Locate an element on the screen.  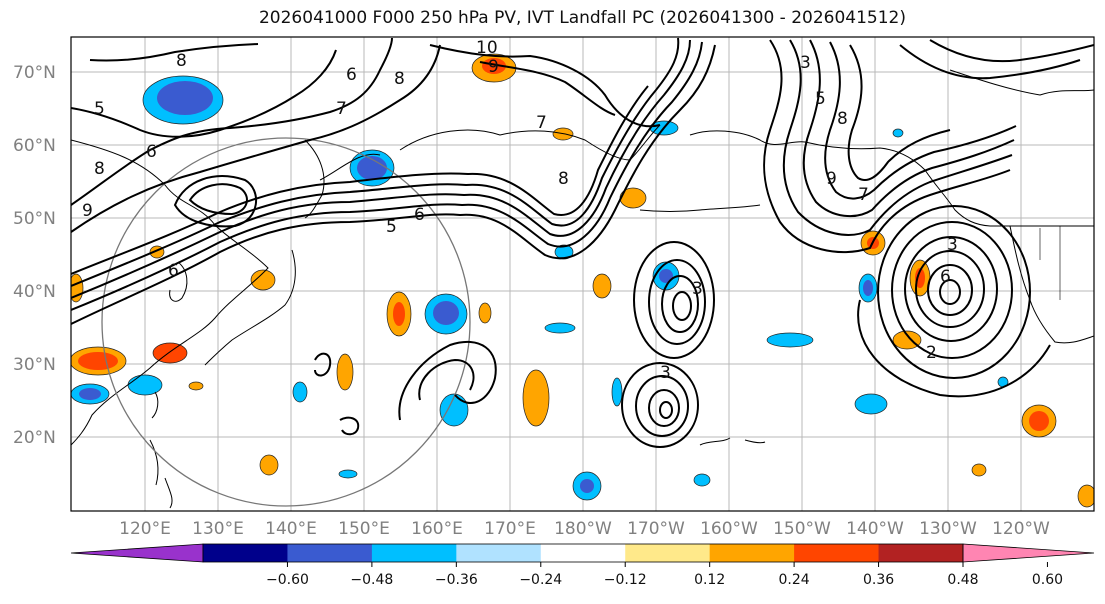
colorbar-tick-label: 0.24 is located at coordinates (794, 580).